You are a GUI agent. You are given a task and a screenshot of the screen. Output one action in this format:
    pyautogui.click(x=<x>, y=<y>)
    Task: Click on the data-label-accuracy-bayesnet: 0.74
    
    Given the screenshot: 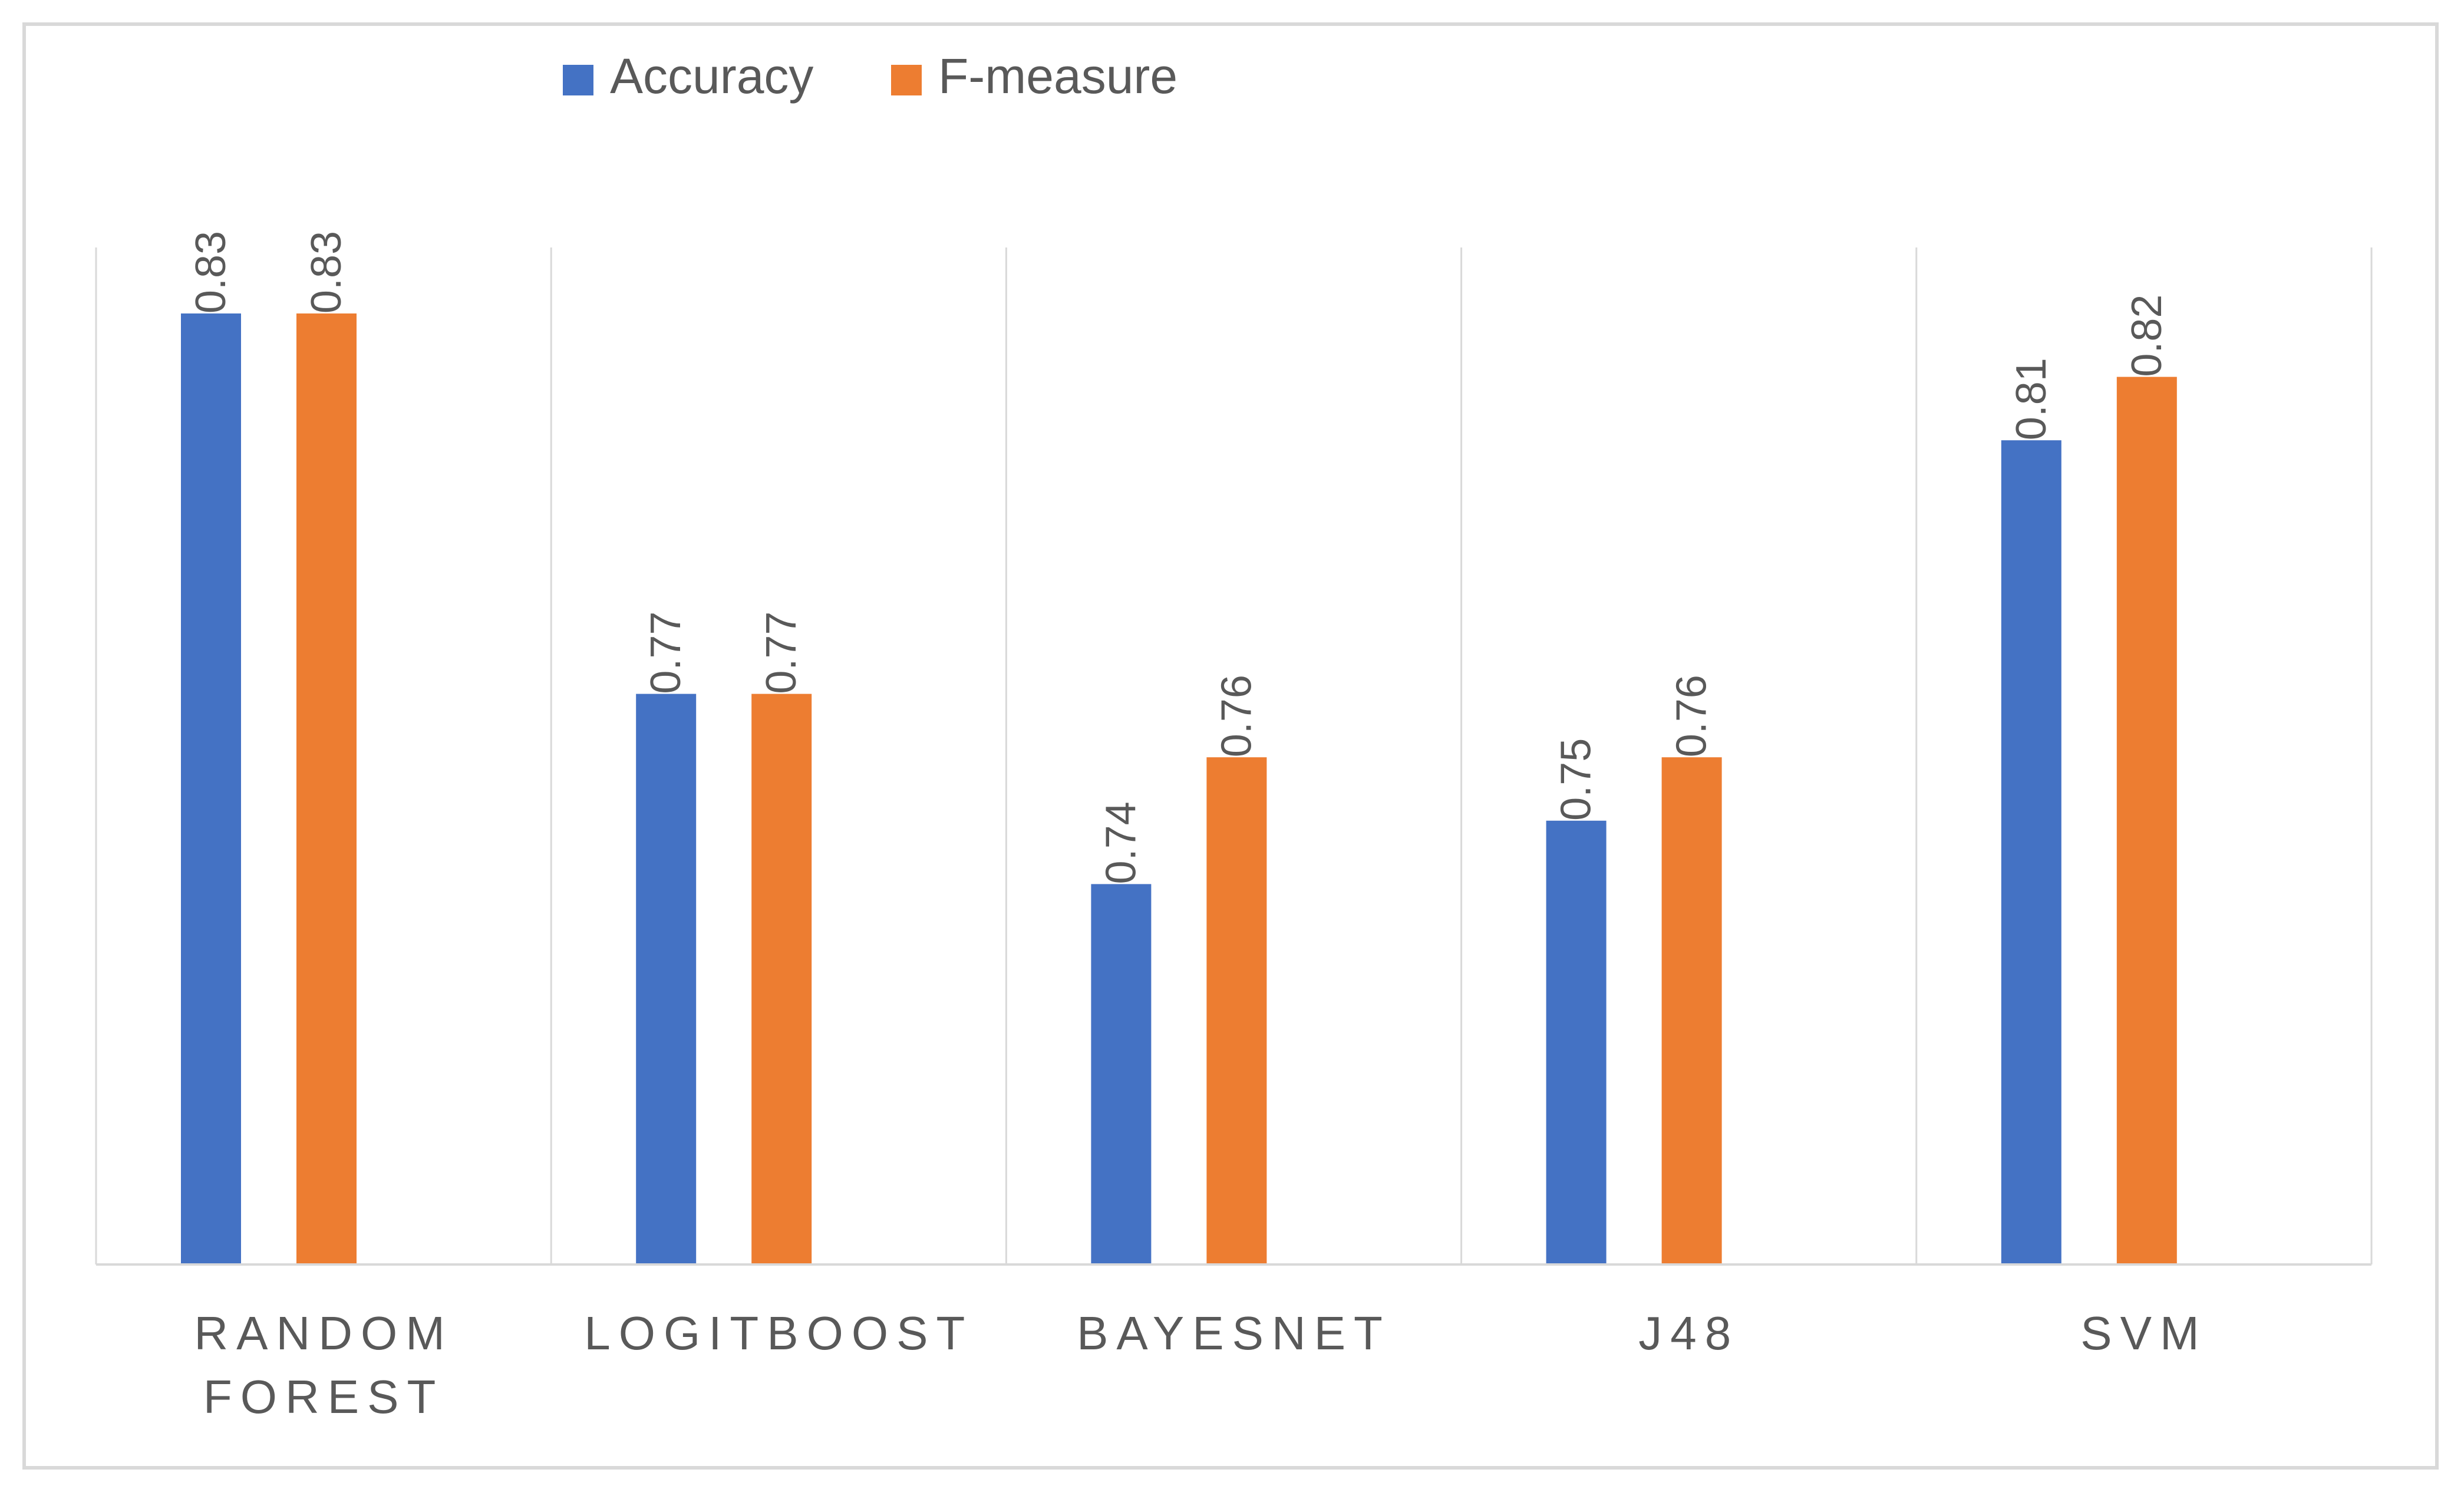 What is the action you would take?
    pyautogui.click(x=1120, y=843)
    